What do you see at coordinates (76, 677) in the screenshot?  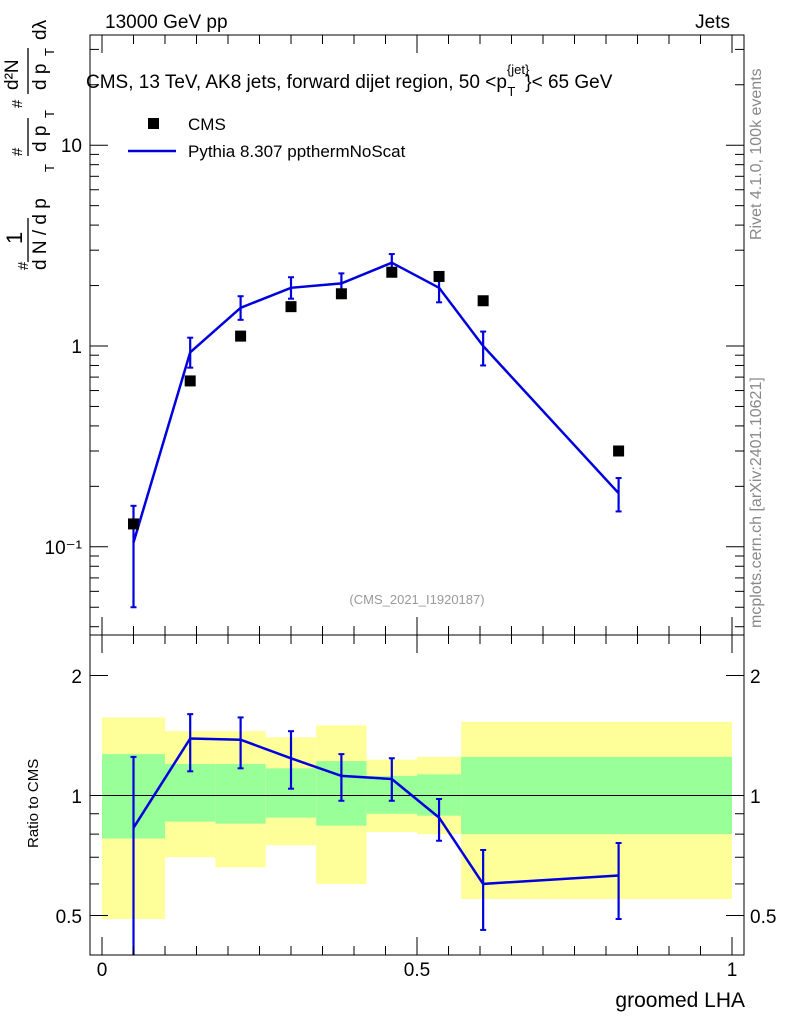 I see `ratio-ytick-left-2: 2` at bounding box center [76, 677].